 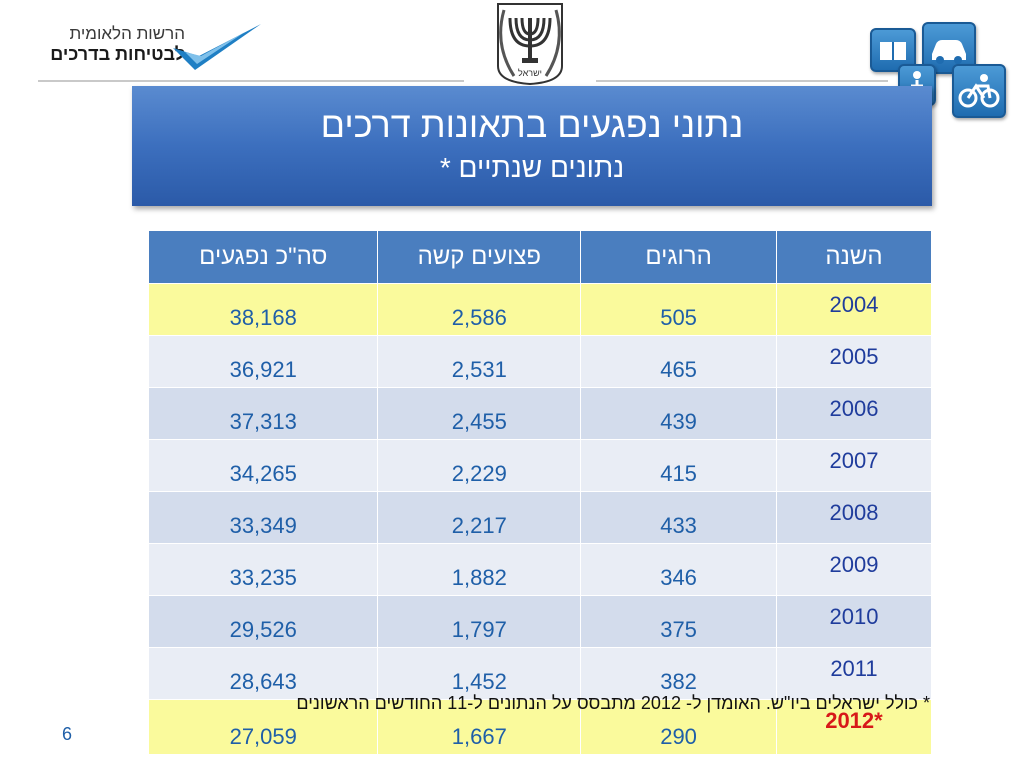 I want to click on year-cell: 2005, so click(x=854, y=361).